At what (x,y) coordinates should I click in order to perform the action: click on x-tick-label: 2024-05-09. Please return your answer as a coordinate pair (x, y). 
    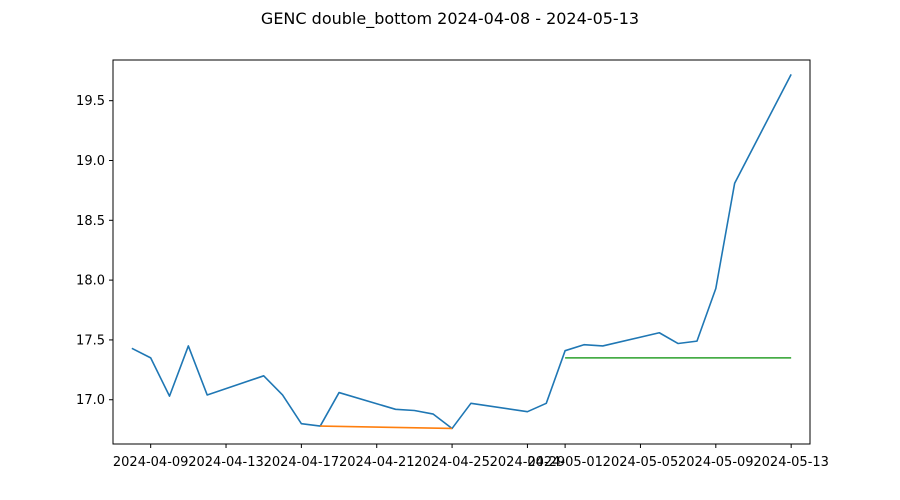
    Looking at the image, I should click on (716, 462).